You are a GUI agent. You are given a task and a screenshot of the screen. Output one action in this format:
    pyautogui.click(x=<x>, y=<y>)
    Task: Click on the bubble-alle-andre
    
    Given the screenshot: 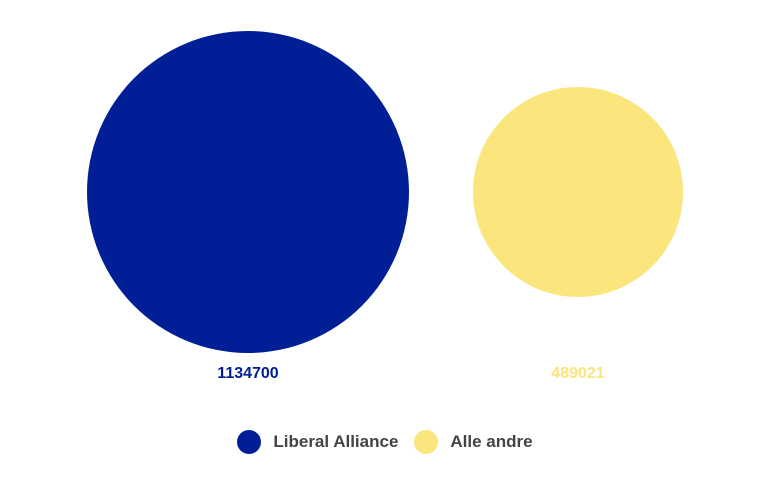 What is the action you would take?
    pyautogui.click(x=578, y=192)
    